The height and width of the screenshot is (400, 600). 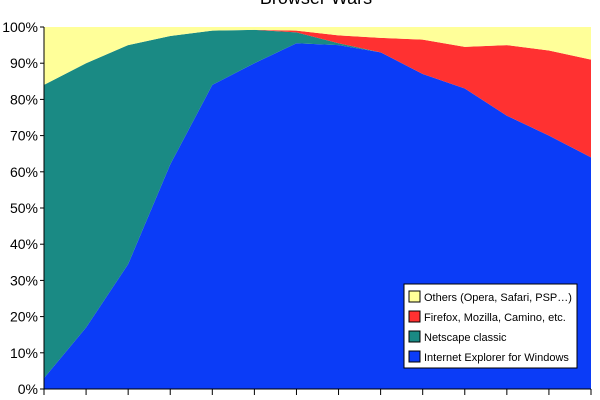 What do you see at coordinates (24, 208) in the screenshot?
I see `y-tick-label: 50%` at bounding box center [24, 208].